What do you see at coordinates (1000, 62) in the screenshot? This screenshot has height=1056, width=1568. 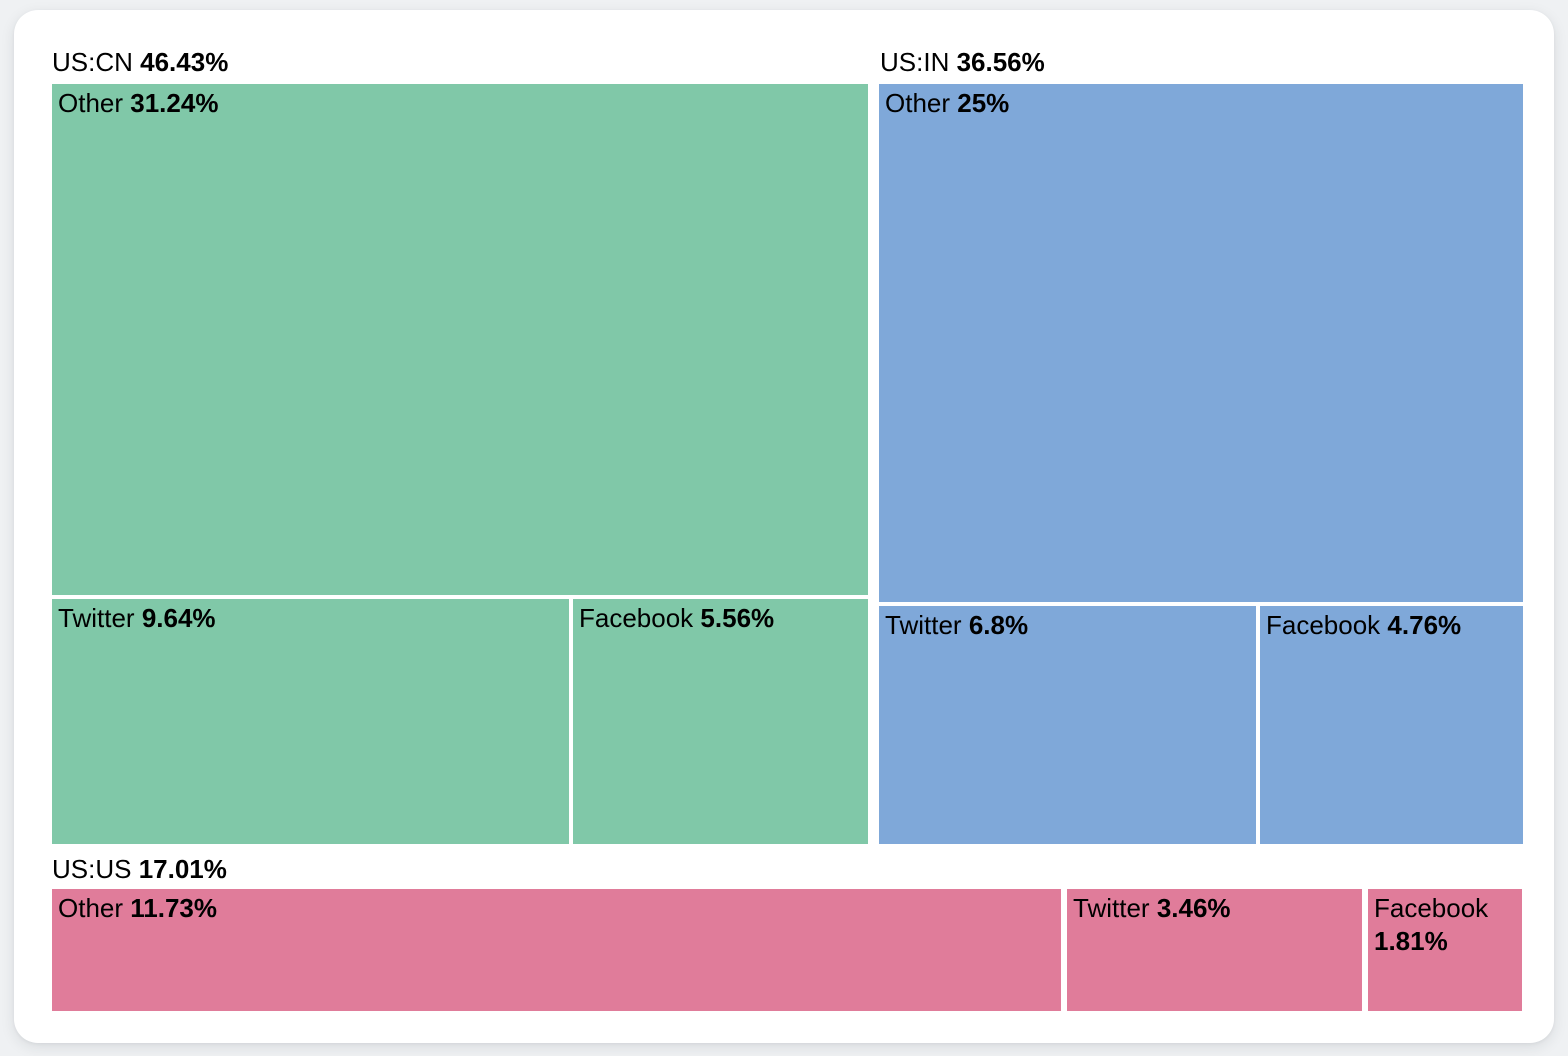 I see `group-value: 36.56%` at bounding box center [1000, 62].